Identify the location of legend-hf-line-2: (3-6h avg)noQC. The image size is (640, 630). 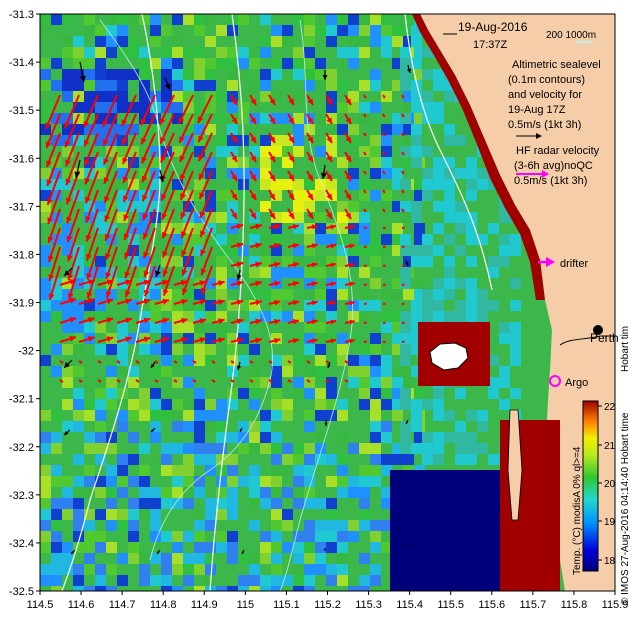
(553, 166).